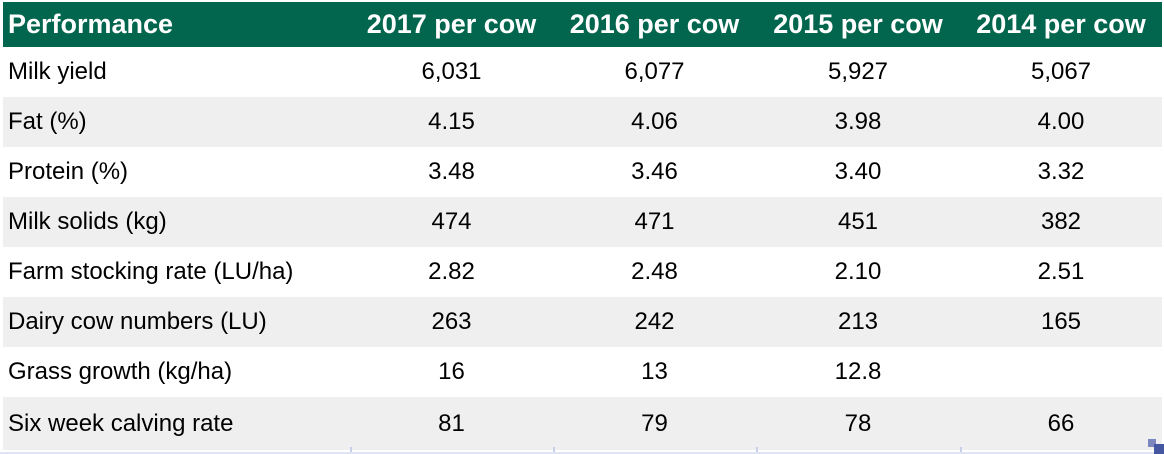 This screenshot has height=454, width=1164. Describe the element at coordinates (858, 271) in the screenshot. I see `cell: 2.10` at that location.